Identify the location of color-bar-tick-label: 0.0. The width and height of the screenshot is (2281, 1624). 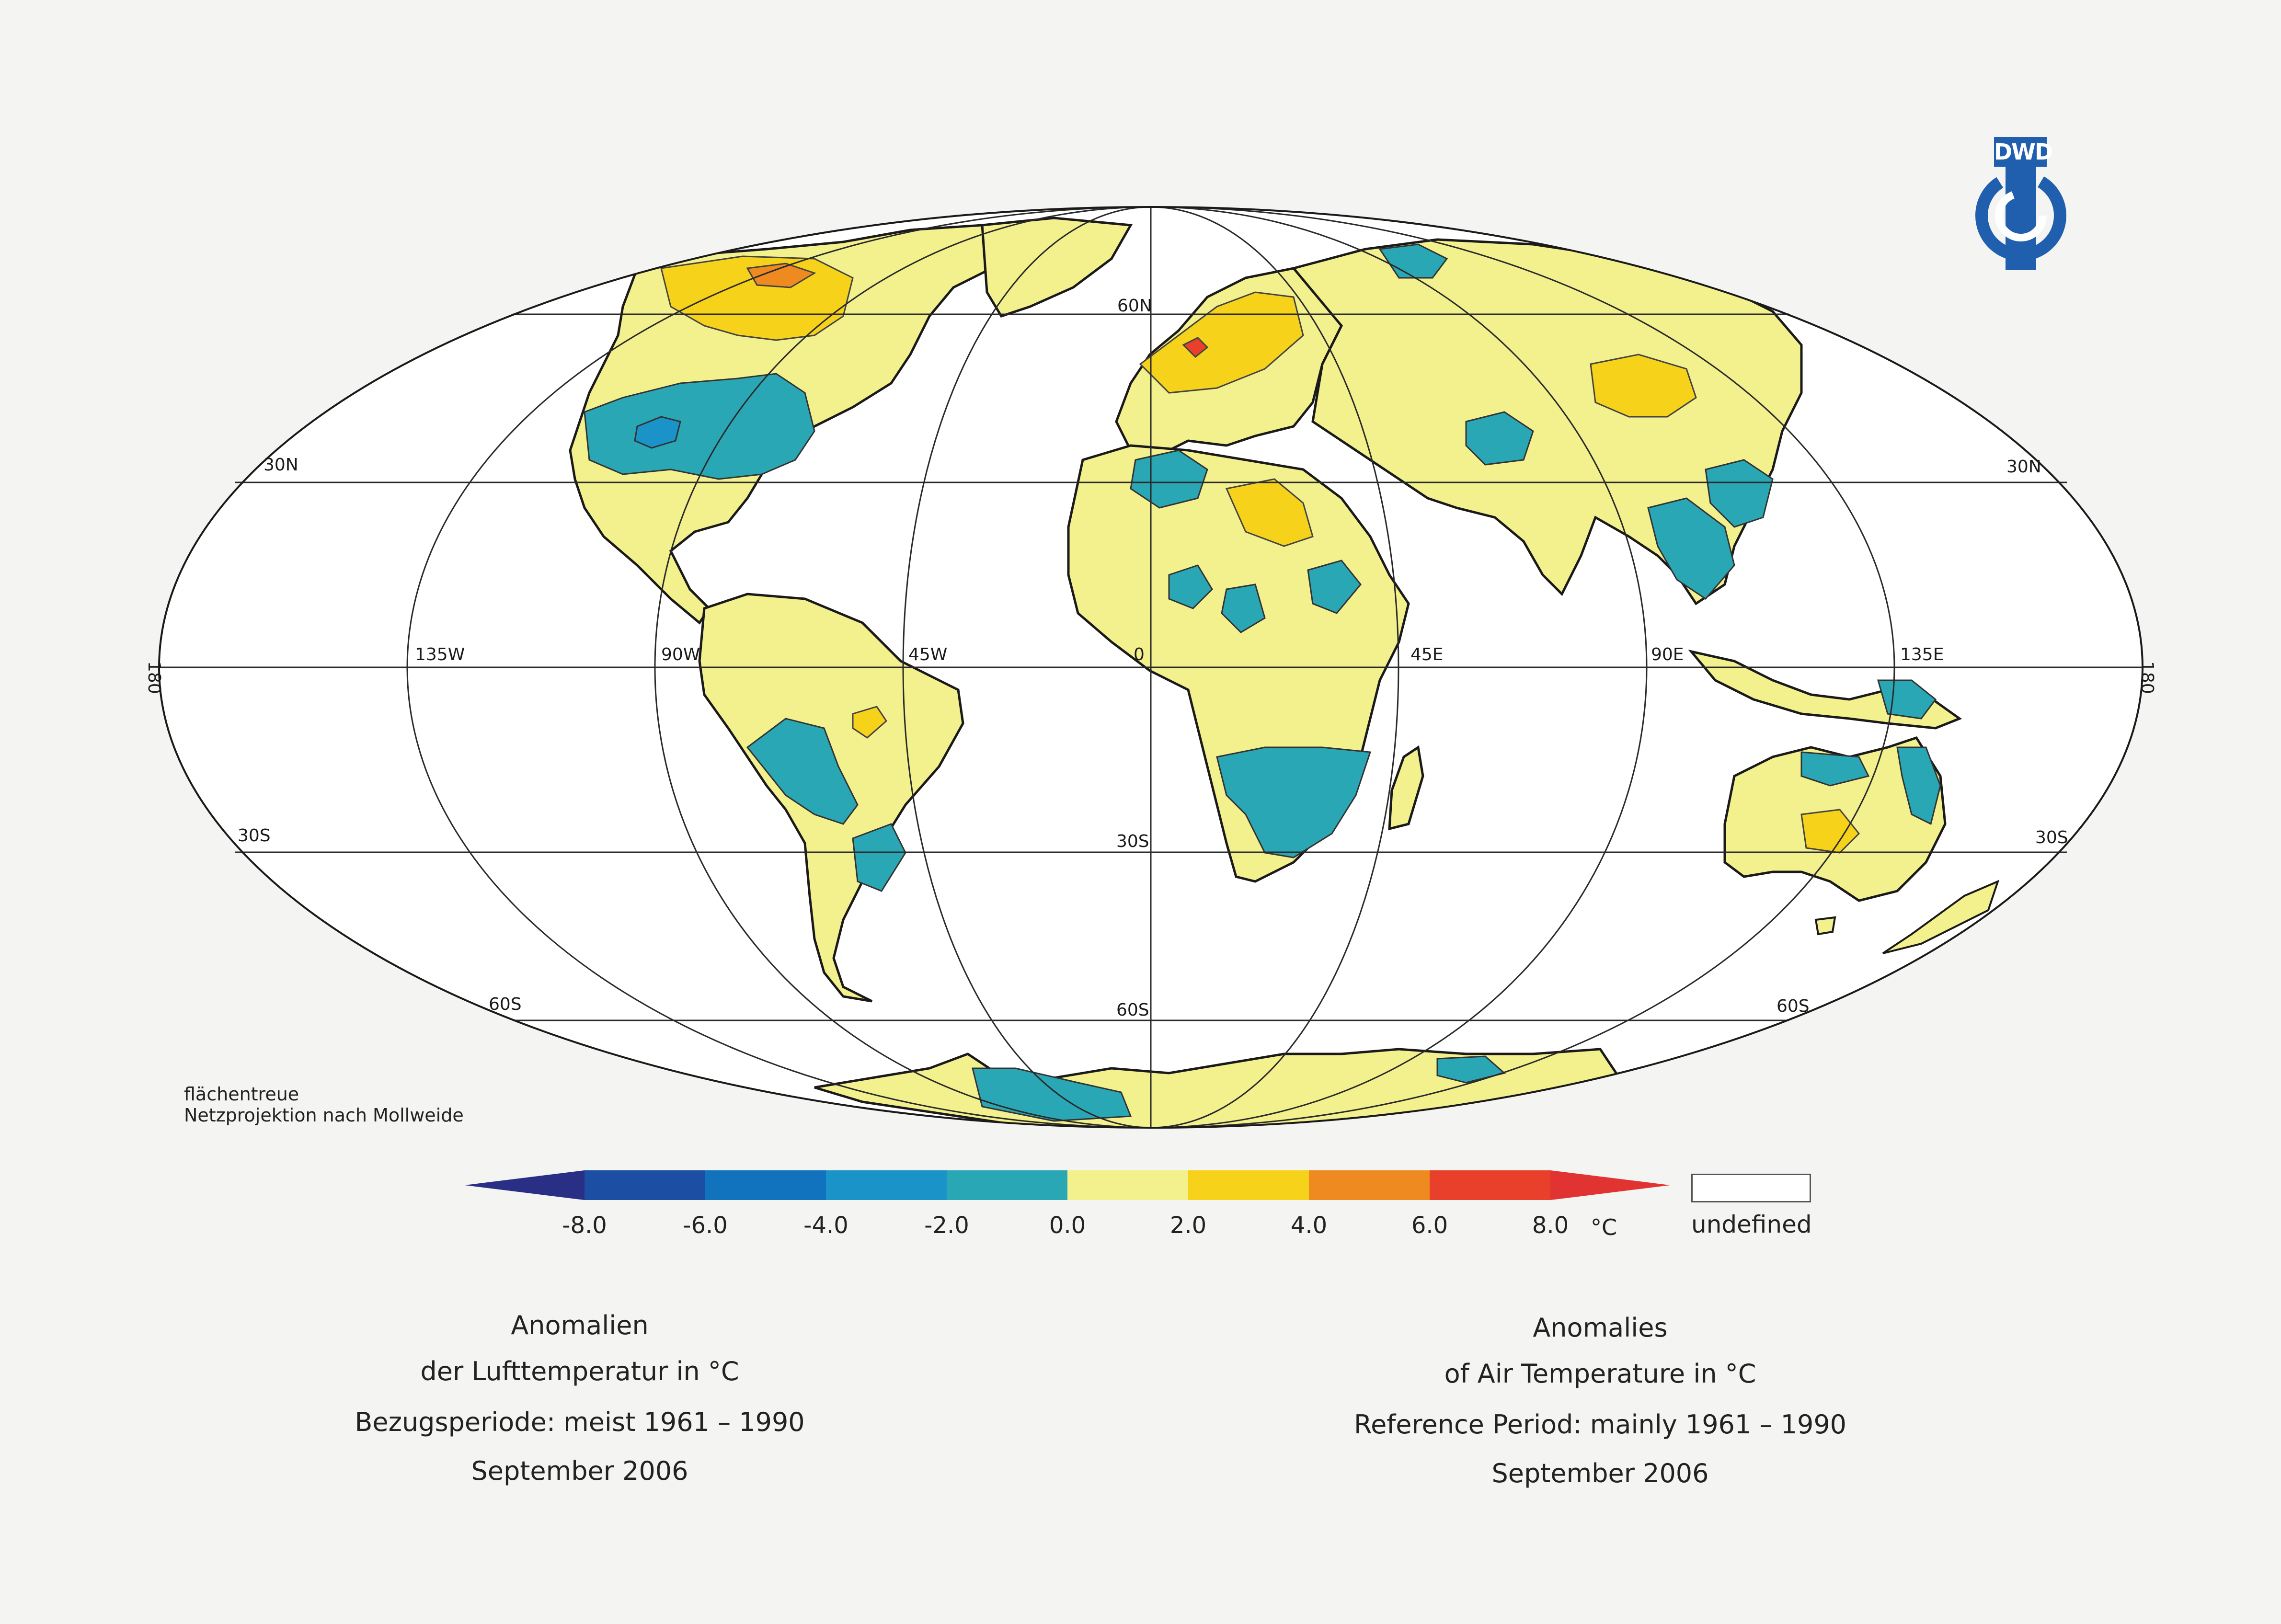
(1067, 1225).